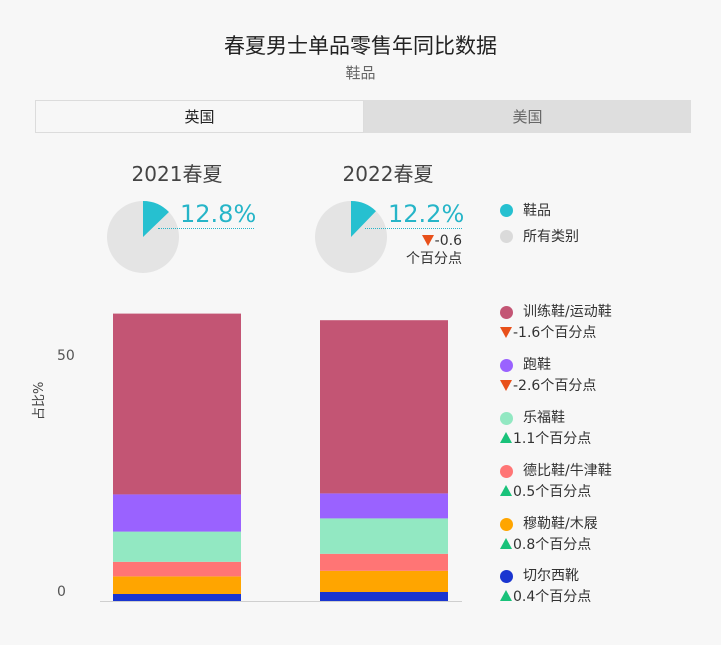  I want to click on period-title-2021: 2021春夏, so click(177, 174).